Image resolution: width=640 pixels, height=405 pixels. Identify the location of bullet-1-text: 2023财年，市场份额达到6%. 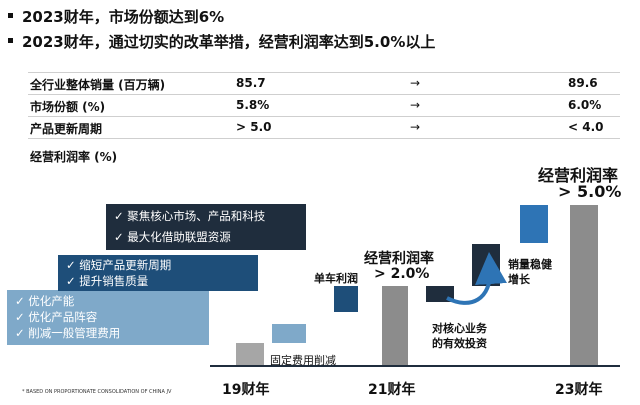
(123, 17).